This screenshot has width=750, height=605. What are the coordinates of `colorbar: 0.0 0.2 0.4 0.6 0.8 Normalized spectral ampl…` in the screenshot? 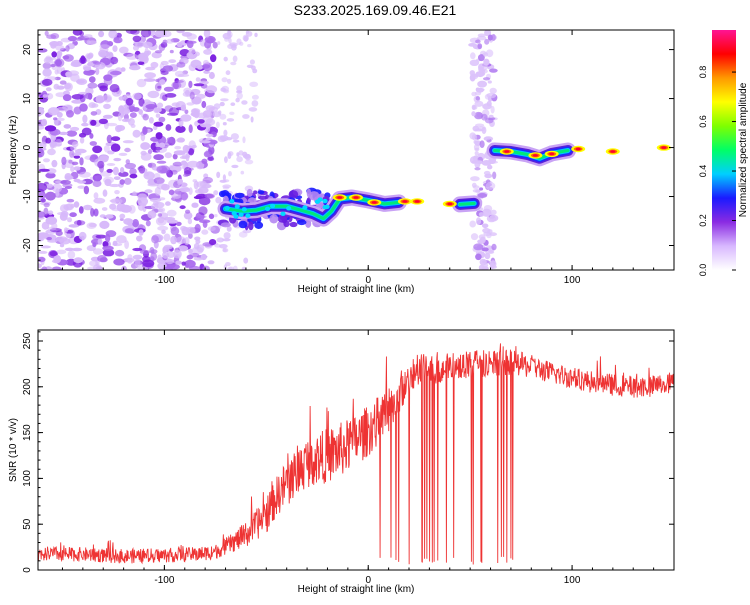 It's located at (723, 153).